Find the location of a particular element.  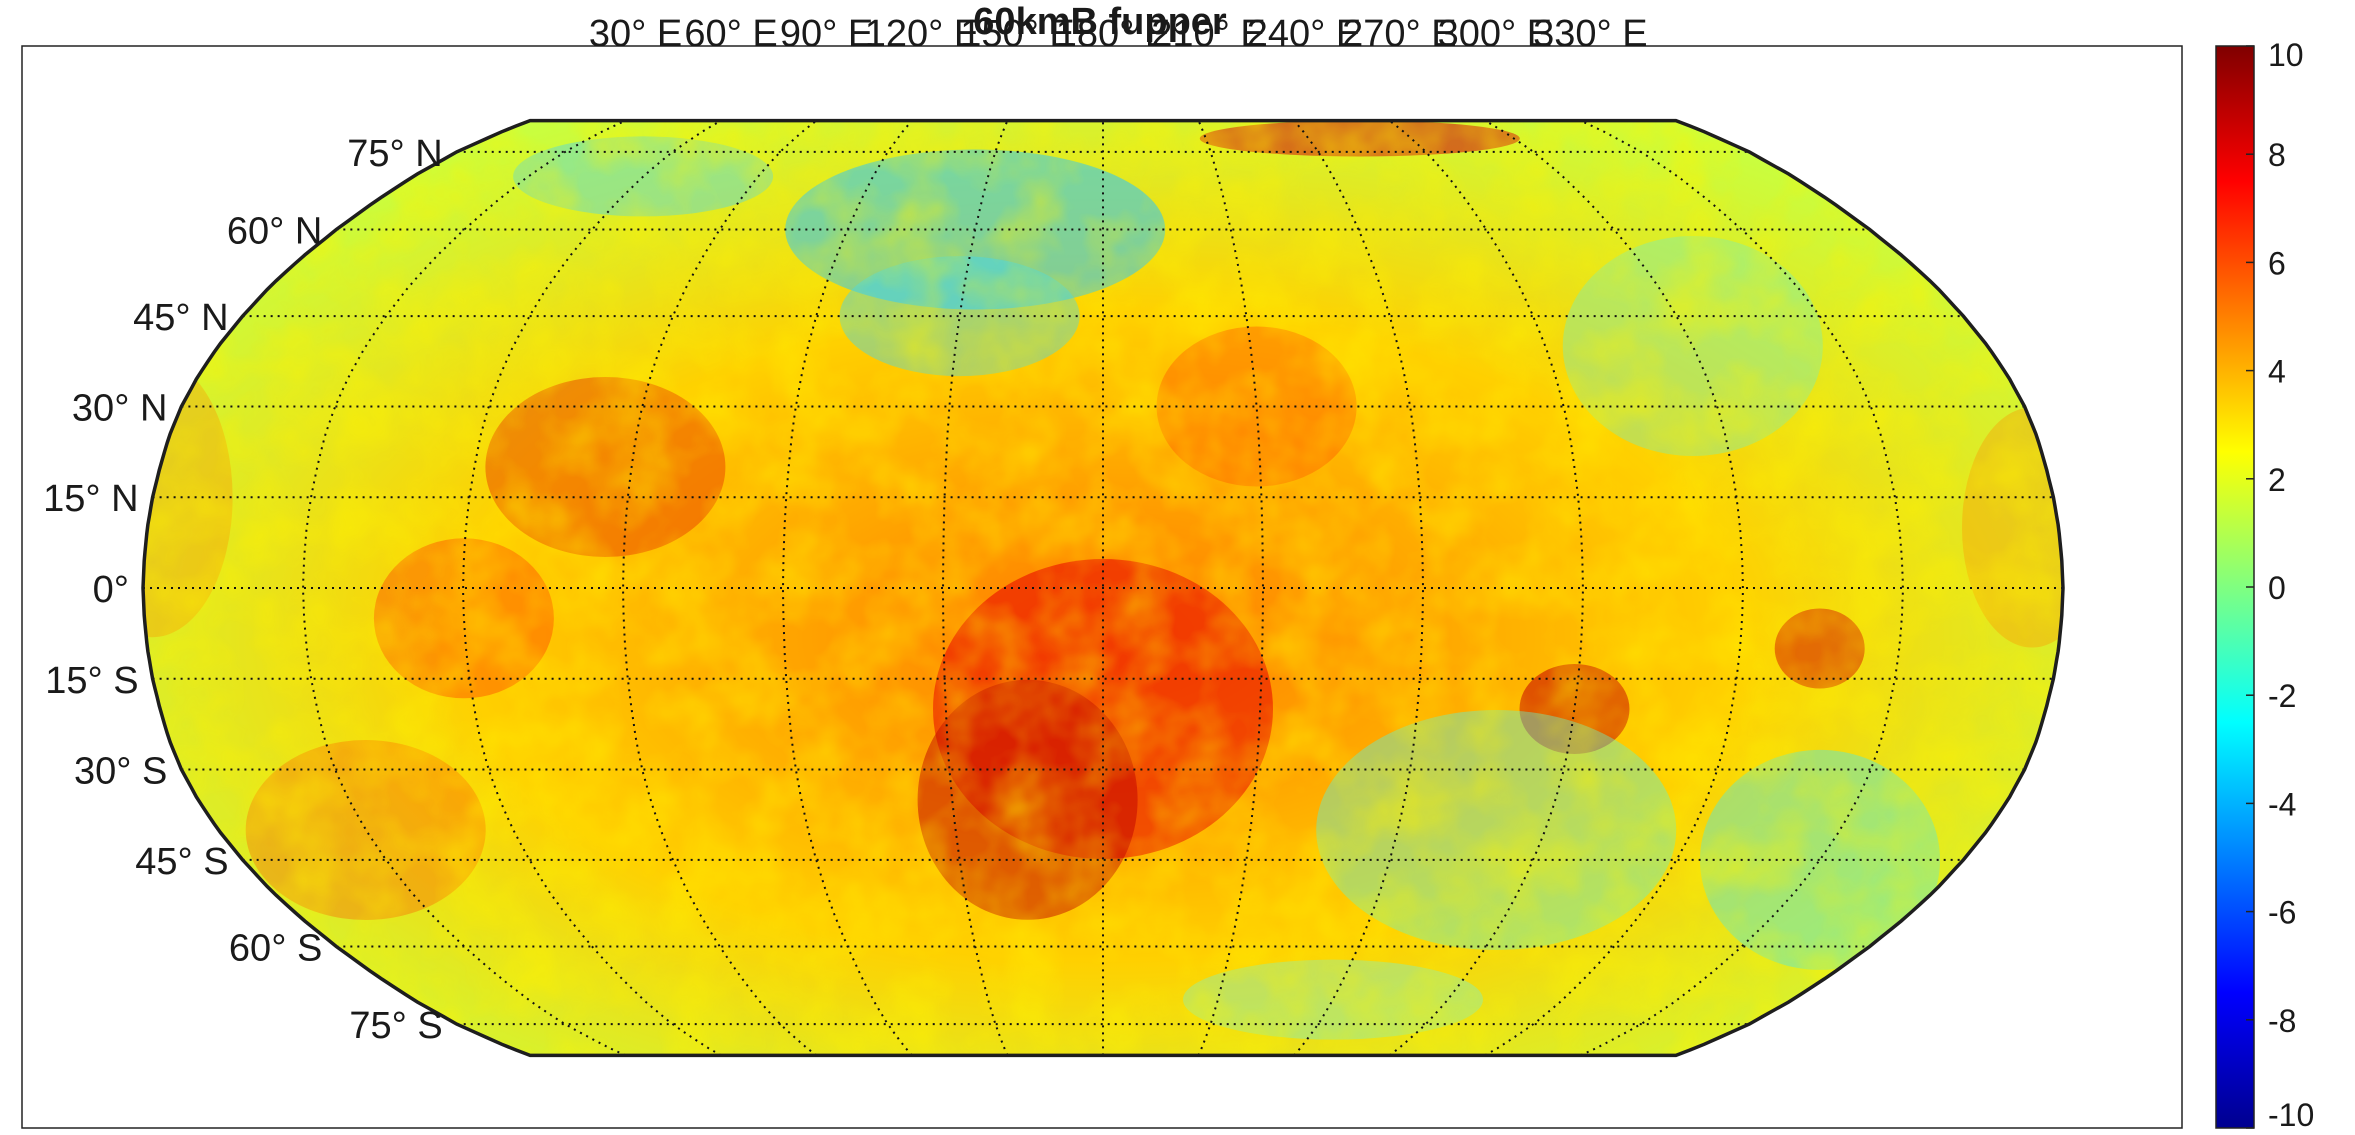

colorbar-tick-label: 0 is located at coordinates (2277, 588).